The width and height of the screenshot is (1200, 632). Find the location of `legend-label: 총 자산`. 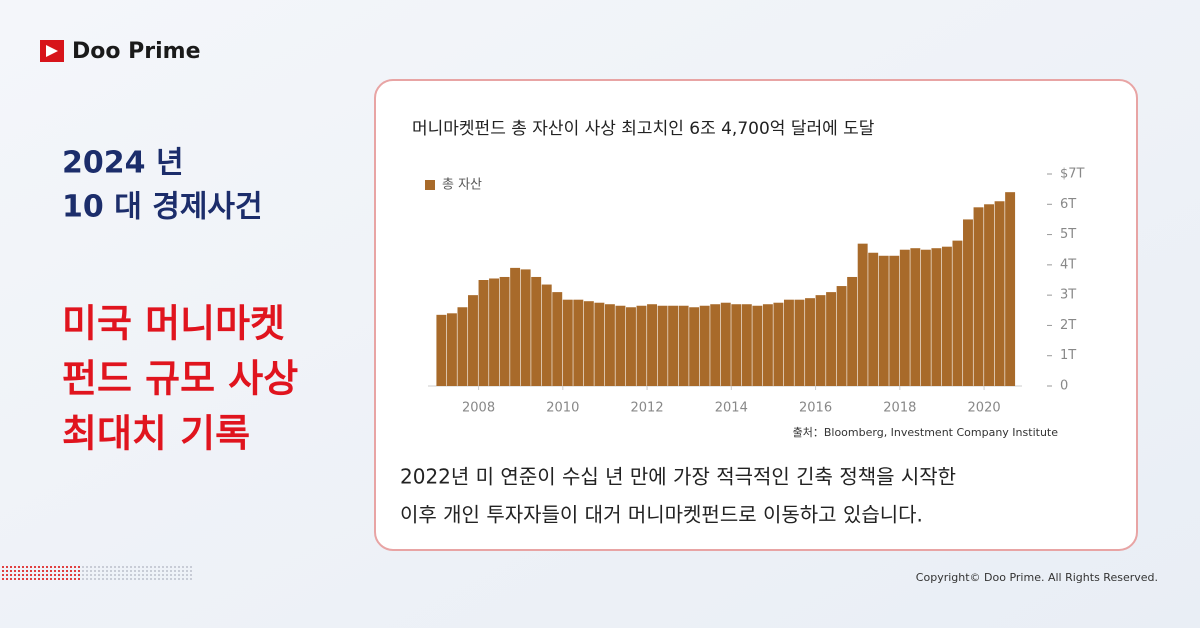

legend-label: 총 자산 is located at coordinates (462, 185).